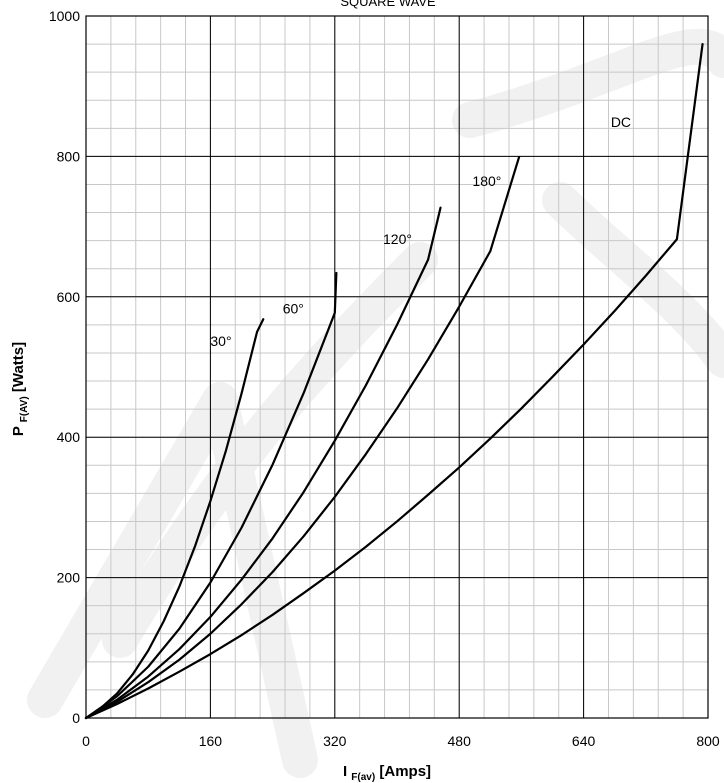 Image resolution: width=724 pixels, height=783 pixels. I want to click on x-tick-label: 480, so click(460, 741).